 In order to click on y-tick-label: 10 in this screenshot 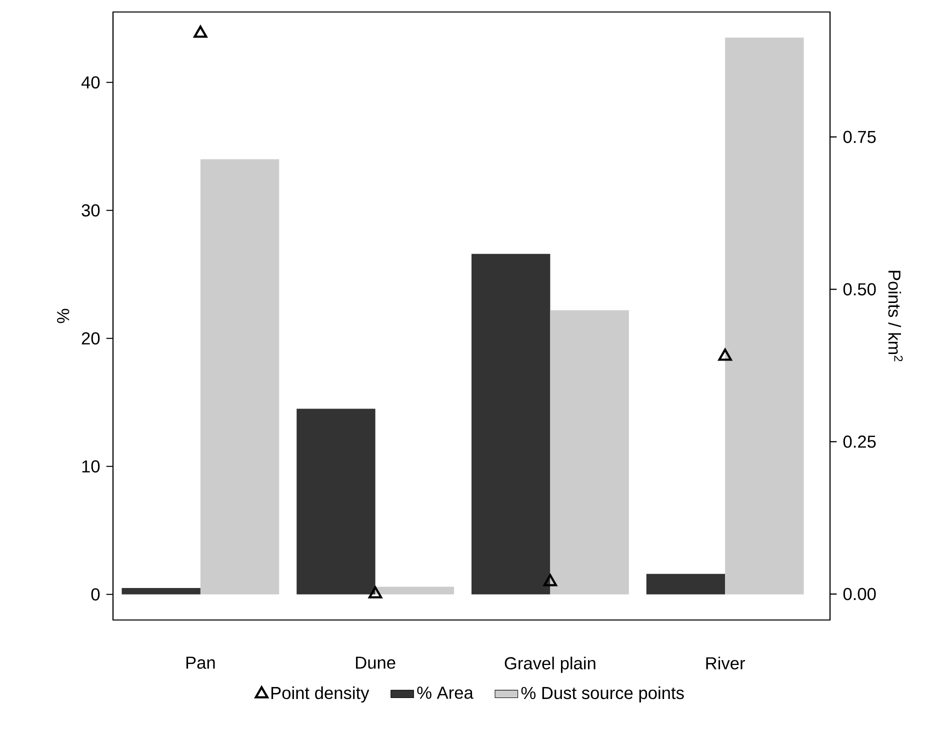, I will do `click(91, 466)`.